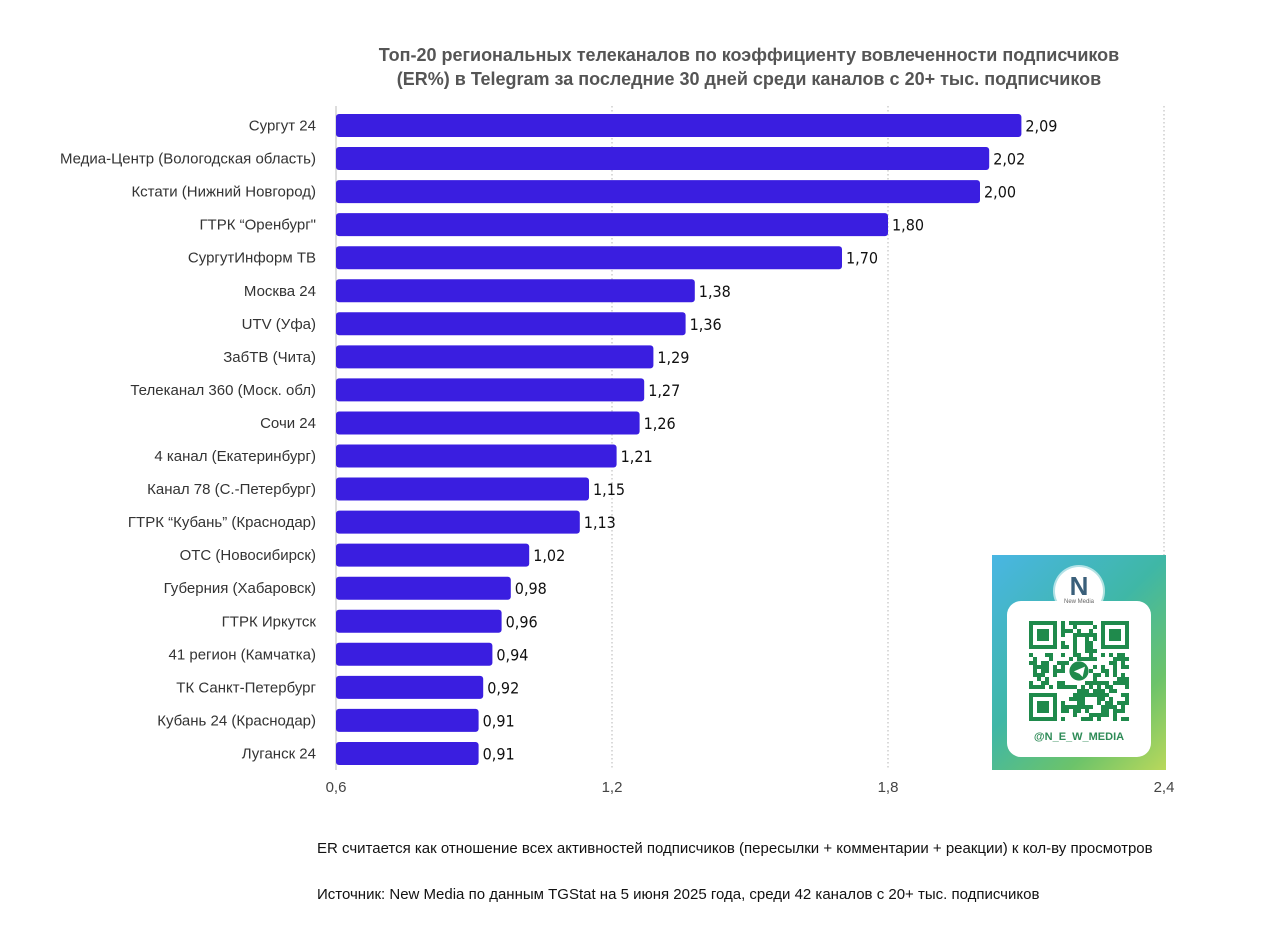  I want to click on category-label: ОТС (Новосибирск), so click(248, 555).